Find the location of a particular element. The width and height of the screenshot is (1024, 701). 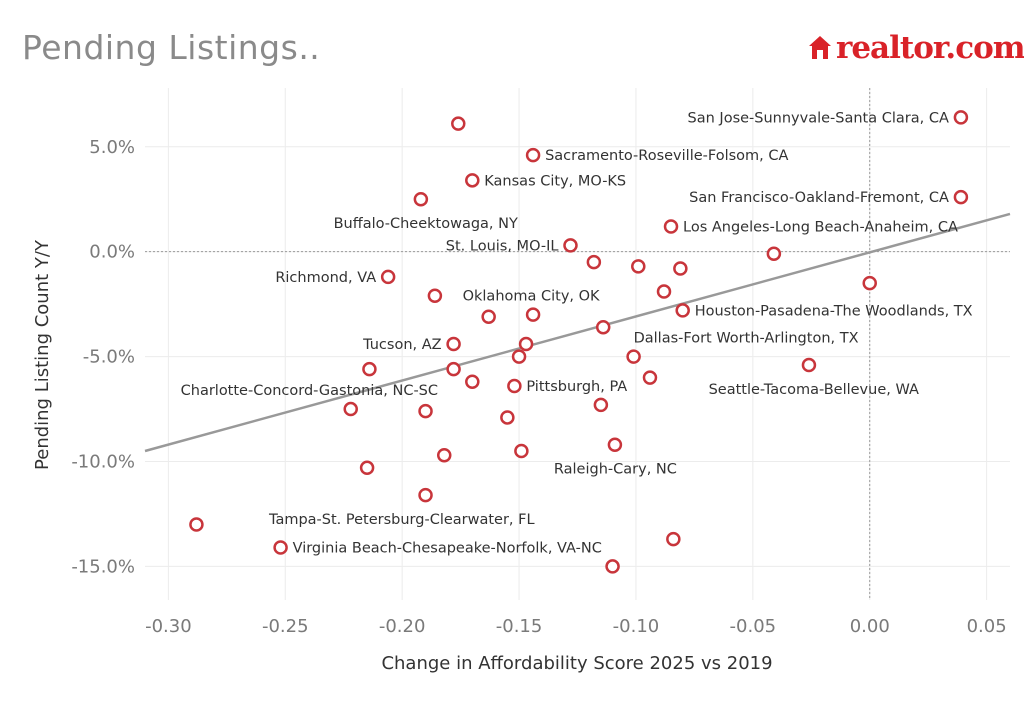

point-label: Los Angeles-Long Beach-Anaheim, CA is located at coordinates (820, 227).